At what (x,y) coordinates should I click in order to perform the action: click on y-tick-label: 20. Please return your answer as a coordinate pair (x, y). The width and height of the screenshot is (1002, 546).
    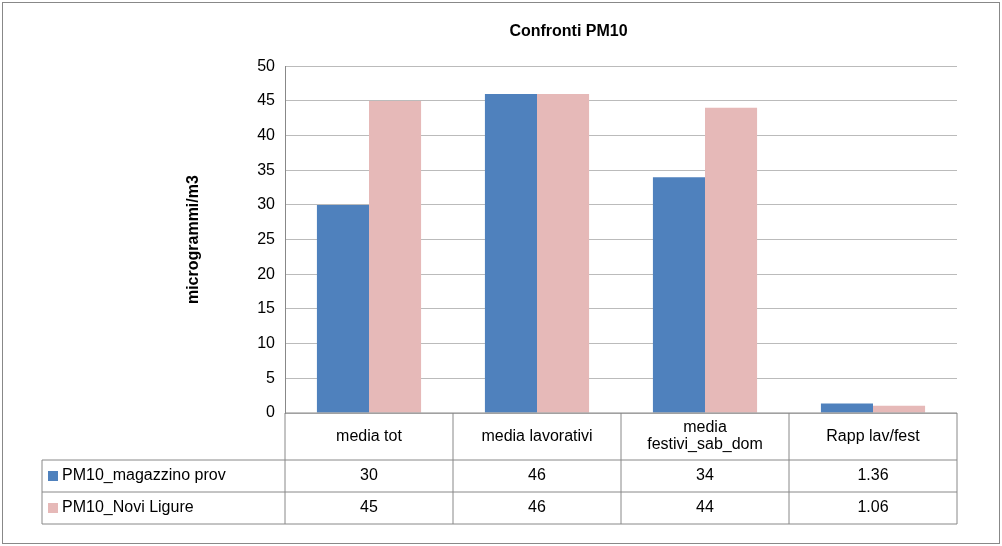
    Looking at the image, I should click on (266, 273).